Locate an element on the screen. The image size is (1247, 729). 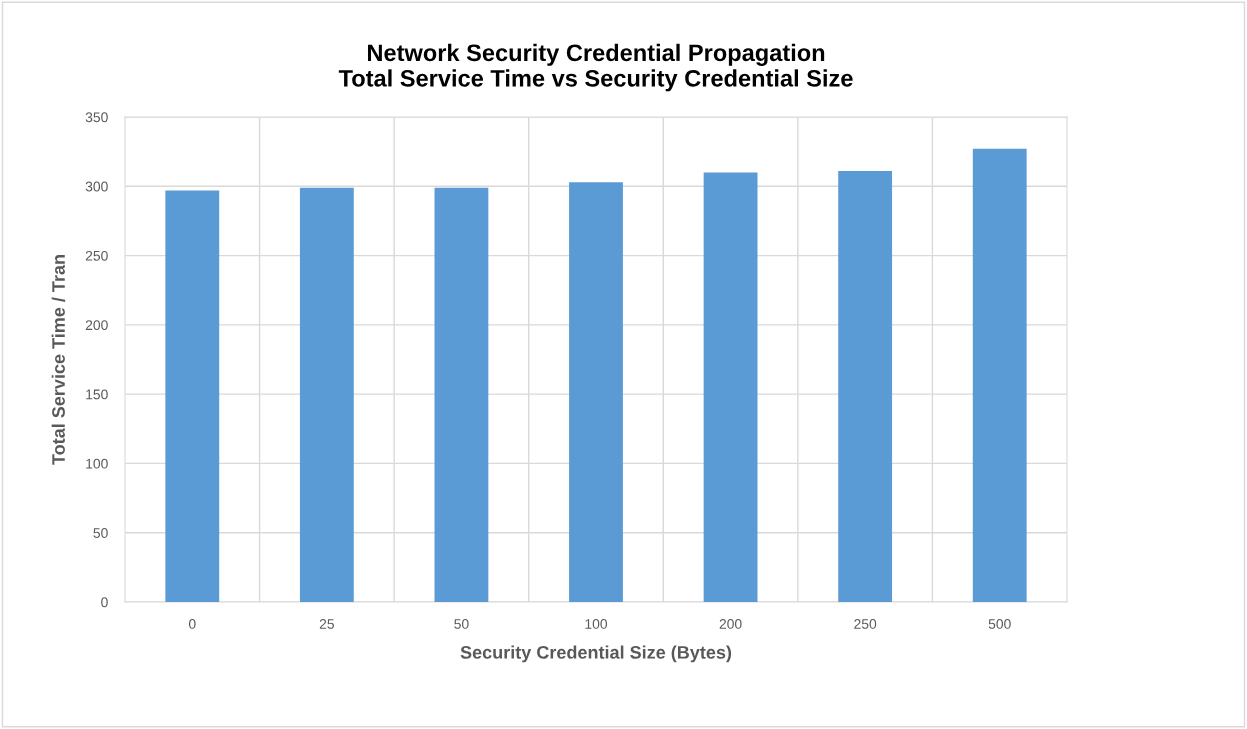
y-tick-label: 150 is located at coordinates (97, 394).